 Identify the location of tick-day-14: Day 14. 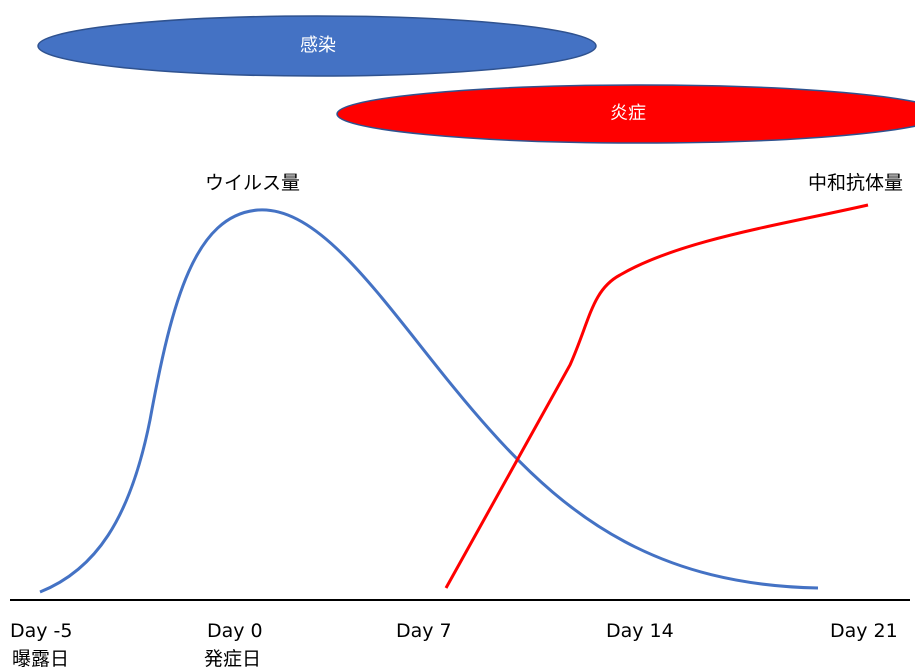
(640, 631).